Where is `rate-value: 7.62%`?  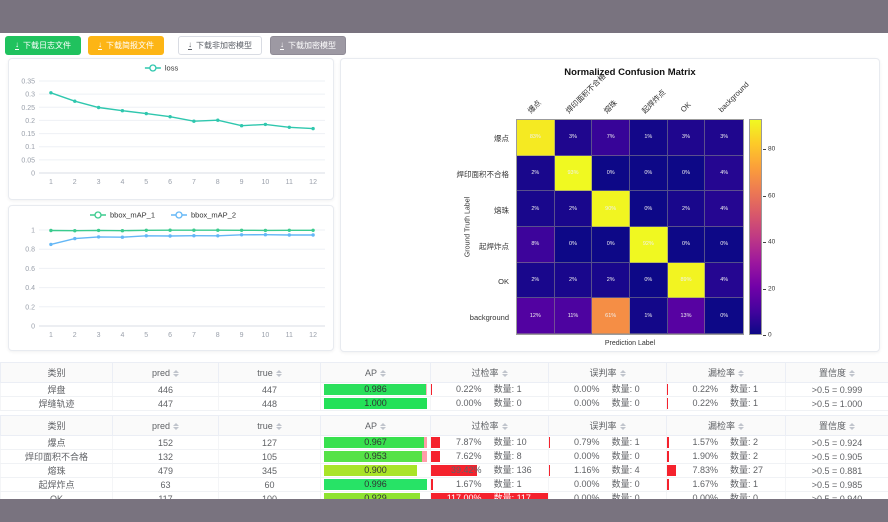
rate-value: 7.62% is located at coordinates (469, 456).